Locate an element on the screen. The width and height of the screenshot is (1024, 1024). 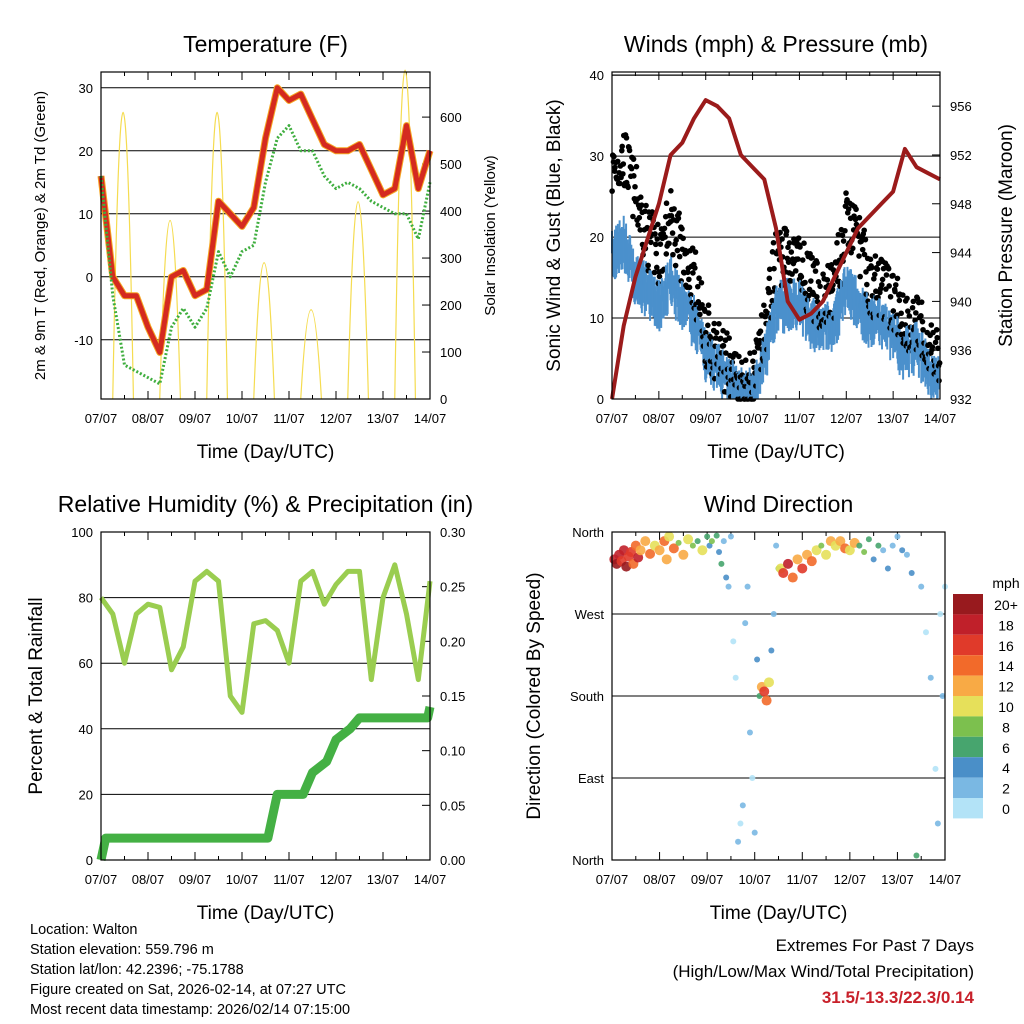
extremes-subtitle: (High/Low/Max Wind/Total Precipitation) is located at coordinates (823, 971).